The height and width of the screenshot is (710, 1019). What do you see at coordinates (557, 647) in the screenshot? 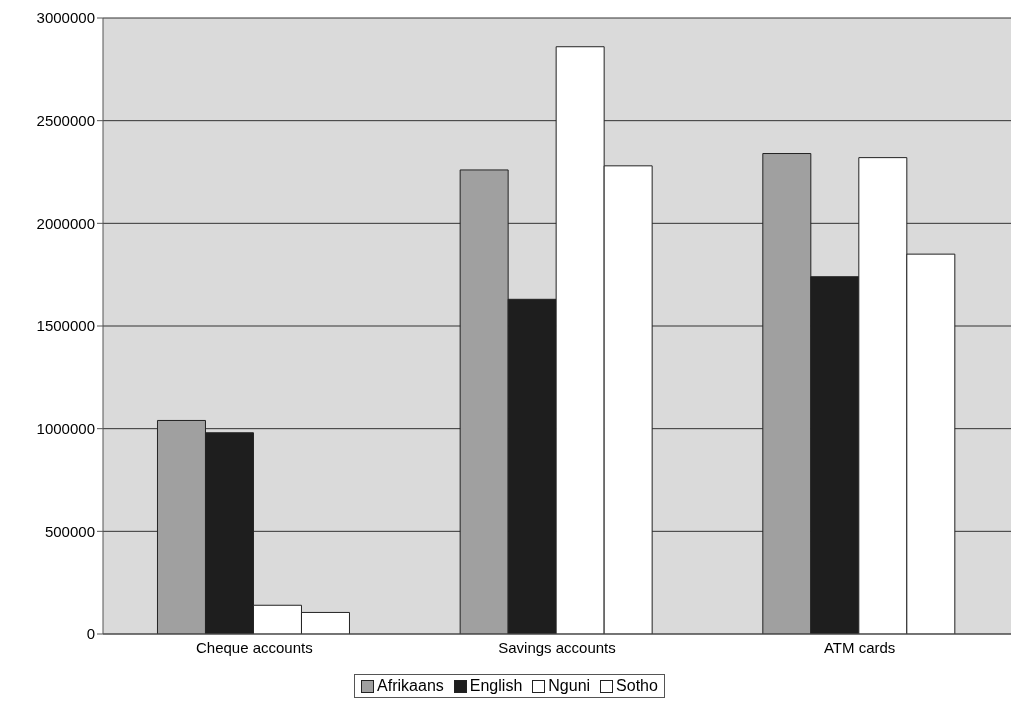
I see `x-tick-label: Savings accounts` at bounding box center [557, 647].